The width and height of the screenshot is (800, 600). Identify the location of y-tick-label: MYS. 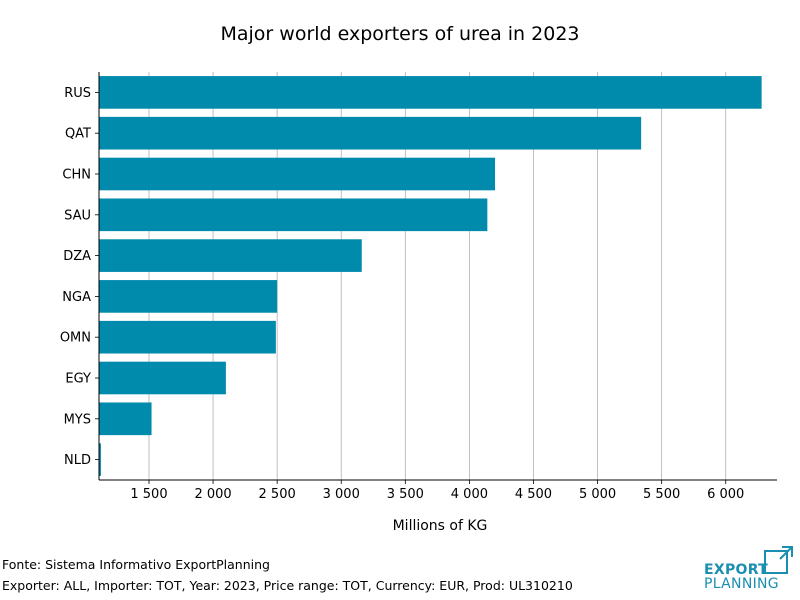
(77, 419).